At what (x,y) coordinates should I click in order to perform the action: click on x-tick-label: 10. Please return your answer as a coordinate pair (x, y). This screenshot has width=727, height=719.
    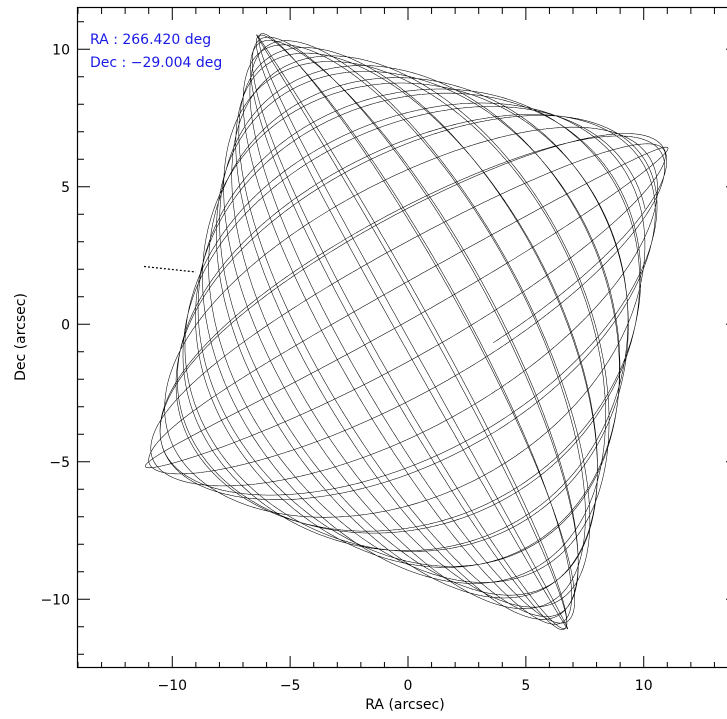
    Looking at the image, I should click on (644, 686).